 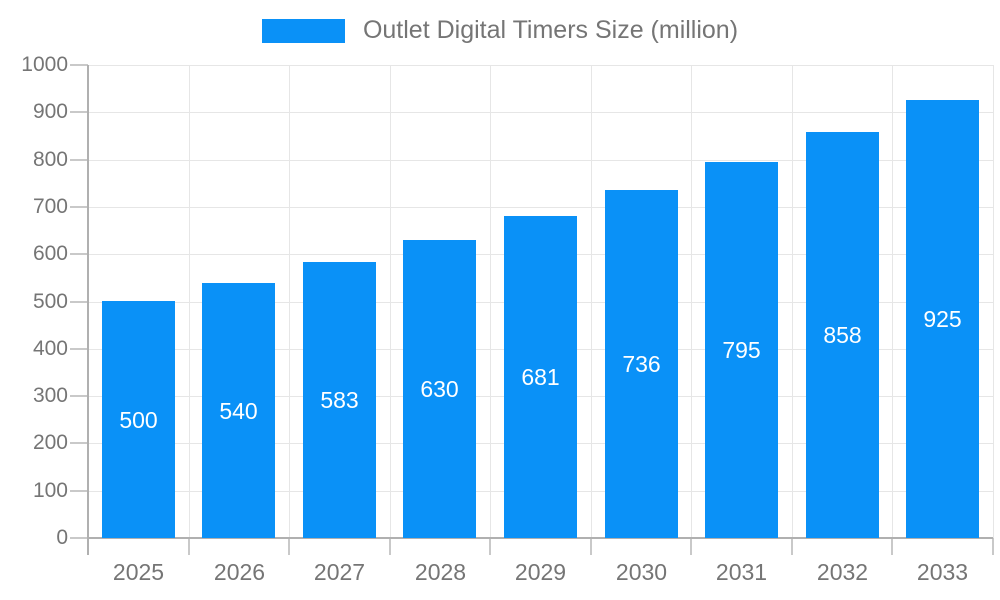 What do you see at coordinates (50, 395) in the screenshot?
I see `y-axis-tick-label: 300` at bounding box center [50, 395].